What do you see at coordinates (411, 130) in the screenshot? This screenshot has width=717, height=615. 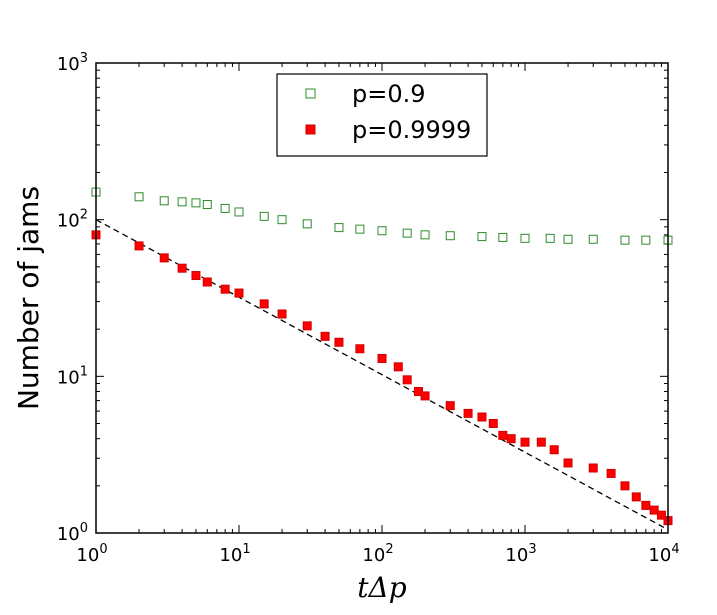 I see `legend-label-p09999: p=0.9999` at bounding box center [411, 130].